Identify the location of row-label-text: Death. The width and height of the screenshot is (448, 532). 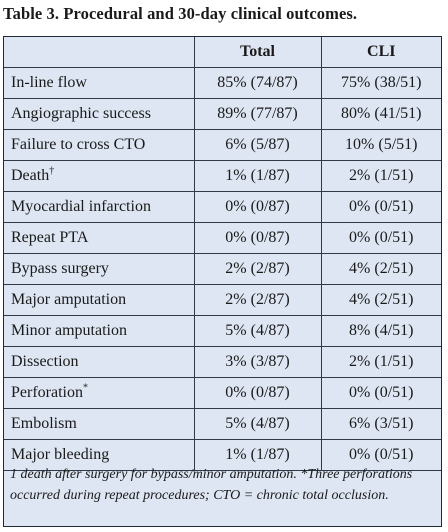
(30, 175).